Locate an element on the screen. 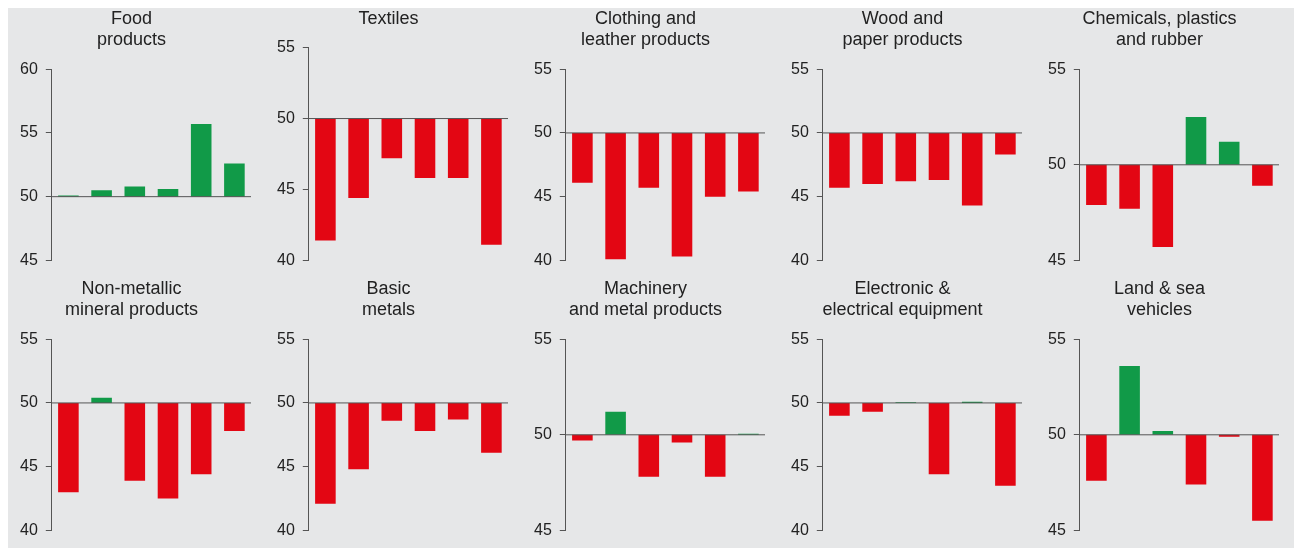 Image resolution: width=1302 pixels, height=556 pixels. chart-title: Land & sea vehicles is located at coordinates (1160, 298).